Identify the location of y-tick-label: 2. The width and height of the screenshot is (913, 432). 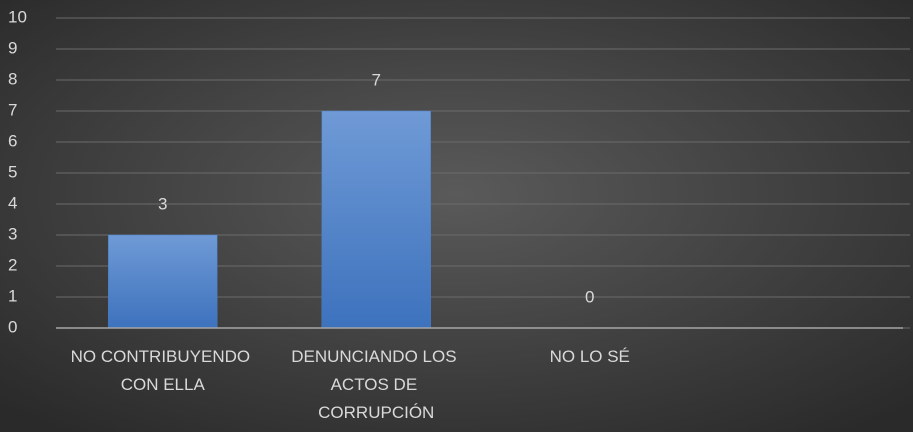
(12, 264).